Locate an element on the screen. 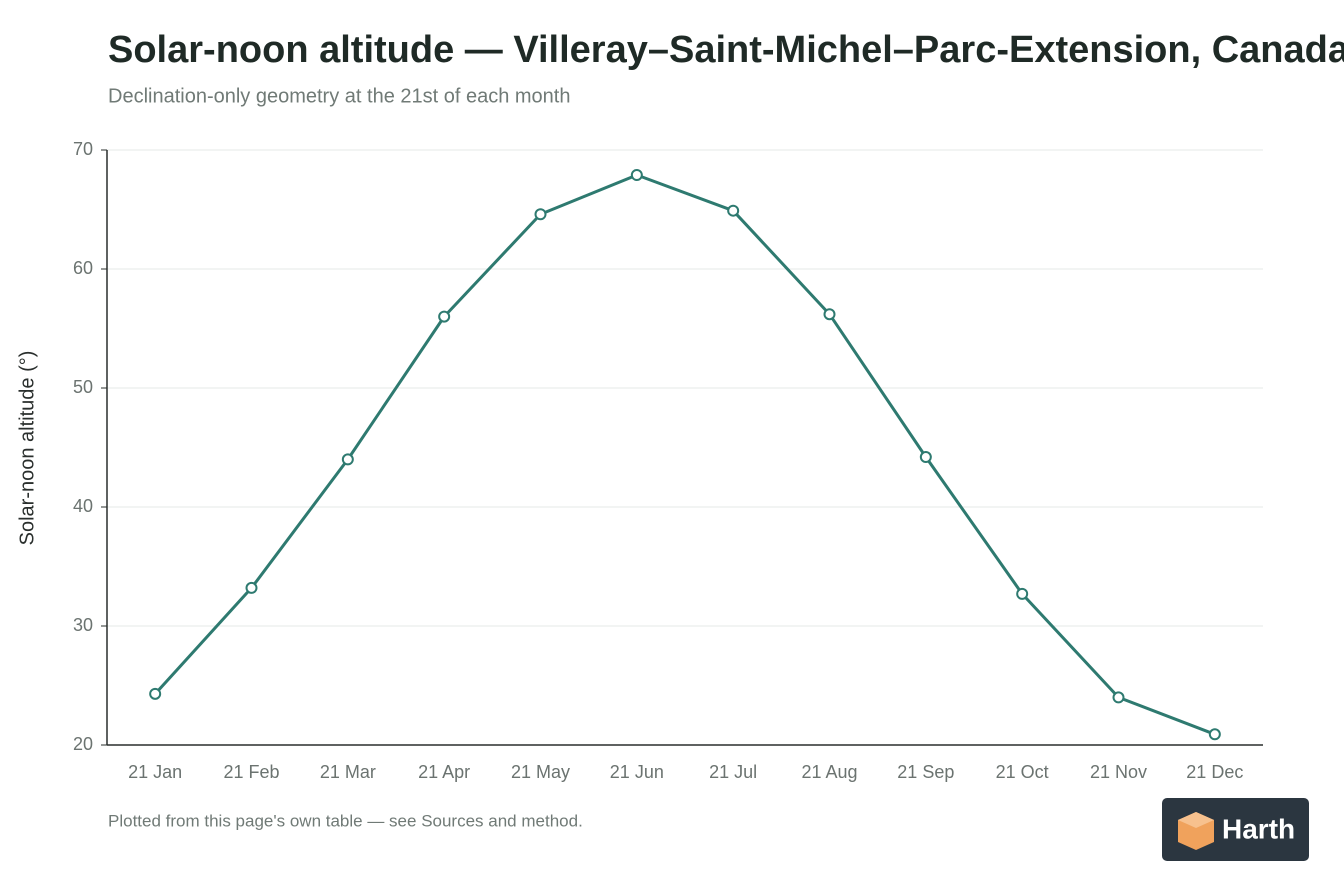  x-tick-label: 21 Sep is located at coordinates (925, 772).